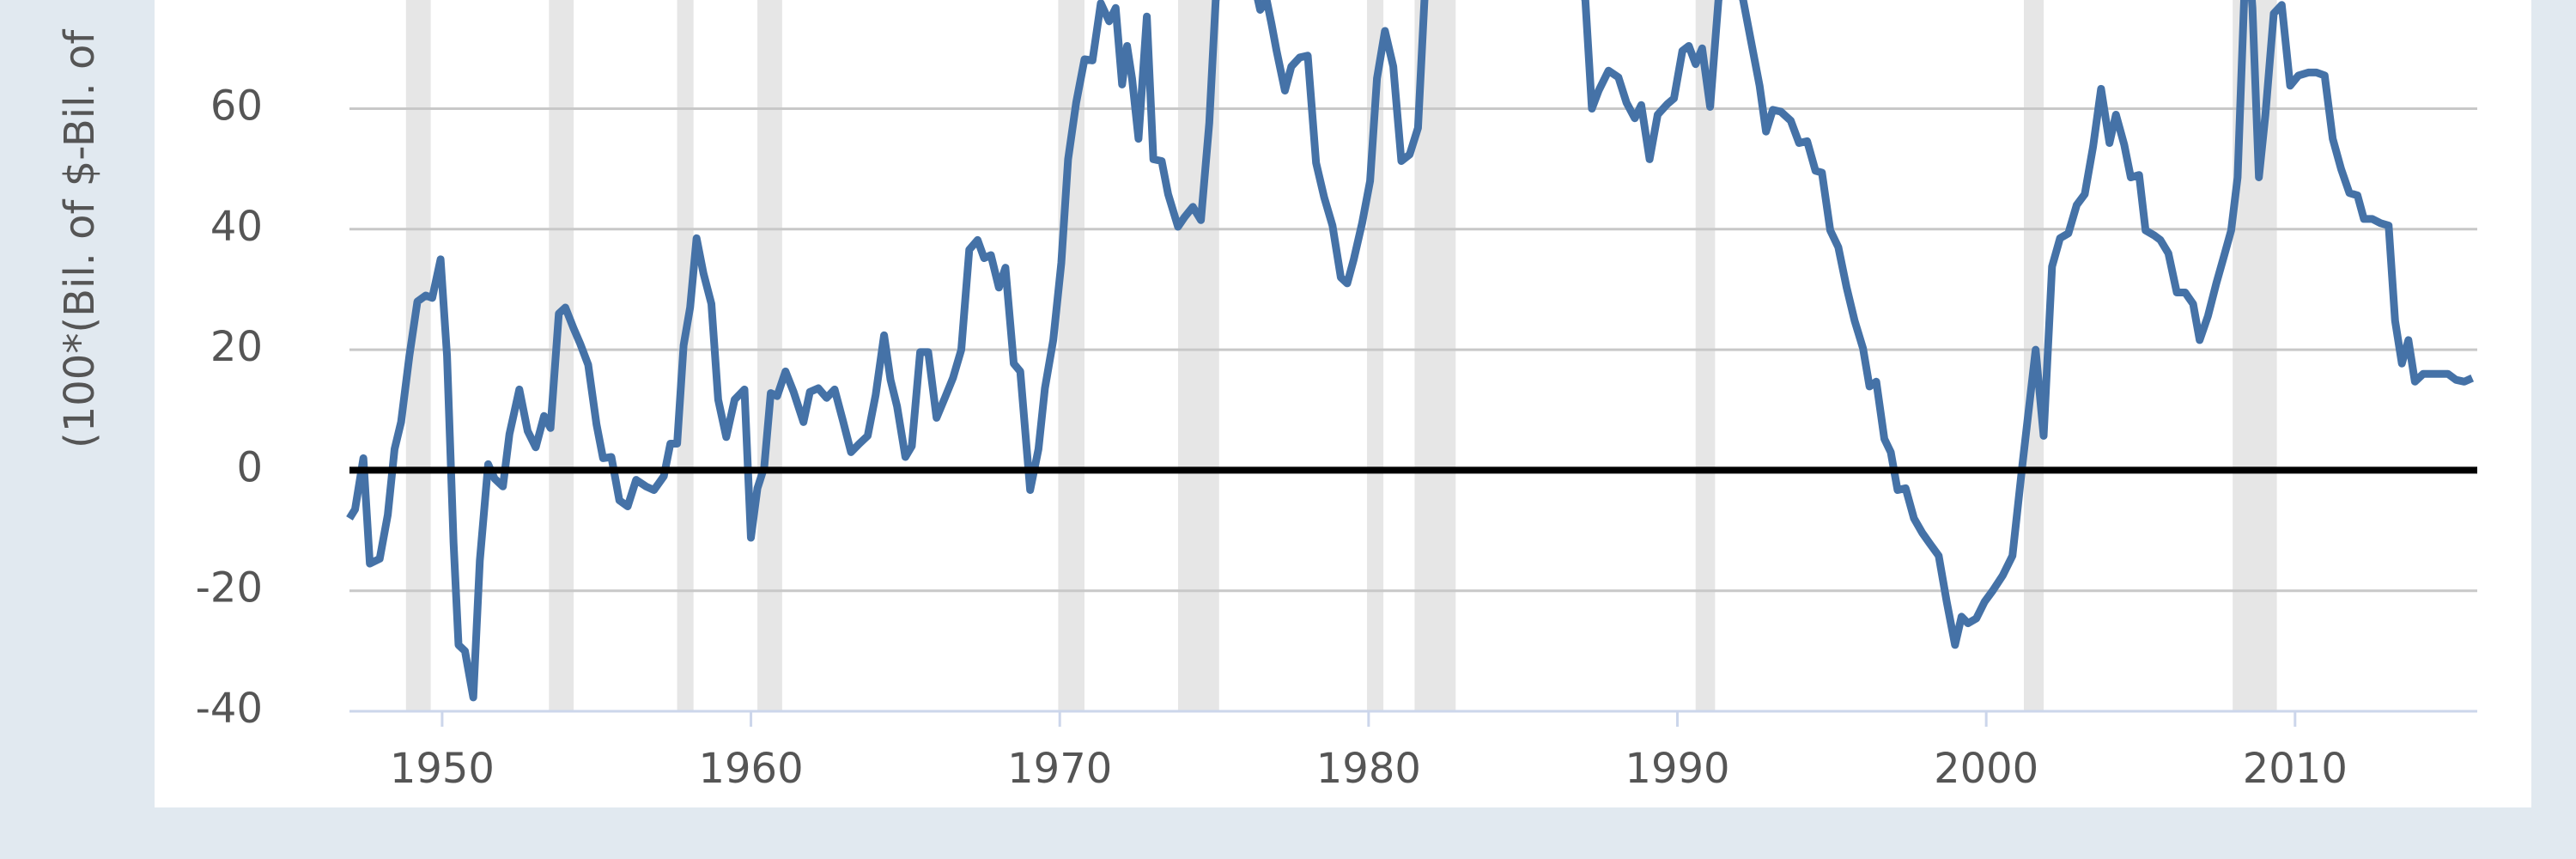 This screenshot has width=2576, height=859. Describe the element at coordinates (1060, 769) in the screenshot. I see `x-tick-label: 1970` at that location.